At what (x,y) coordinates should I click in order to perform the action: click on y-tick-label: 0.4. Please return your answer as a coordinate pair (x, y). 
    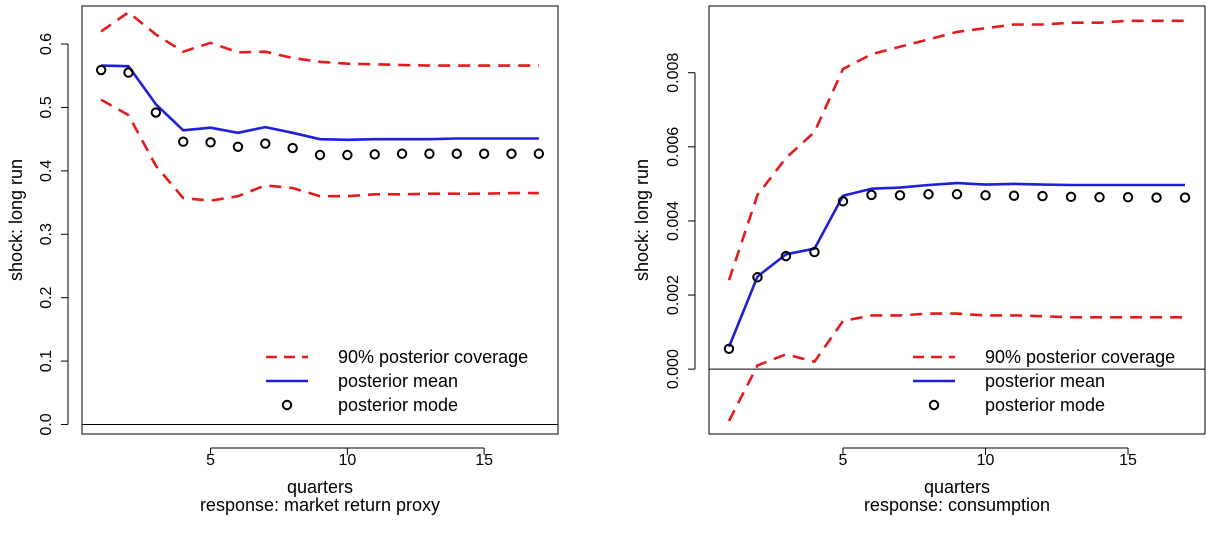
    Looking at the image, I should click on (46, 171).